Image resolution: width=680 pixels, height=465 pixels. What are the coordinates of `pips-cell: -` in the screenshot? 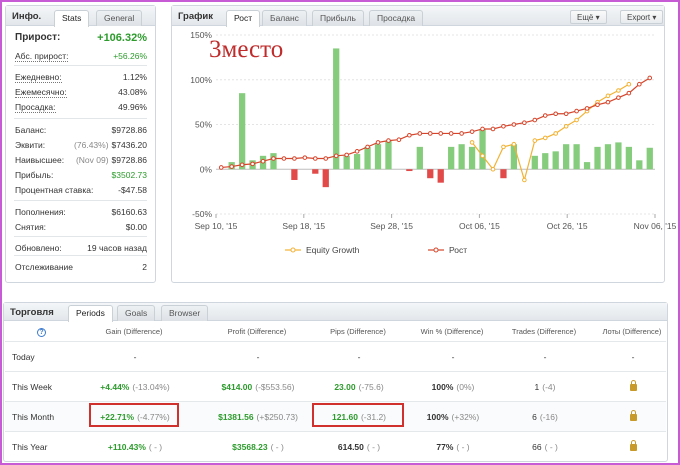 It's located at (359, 357).